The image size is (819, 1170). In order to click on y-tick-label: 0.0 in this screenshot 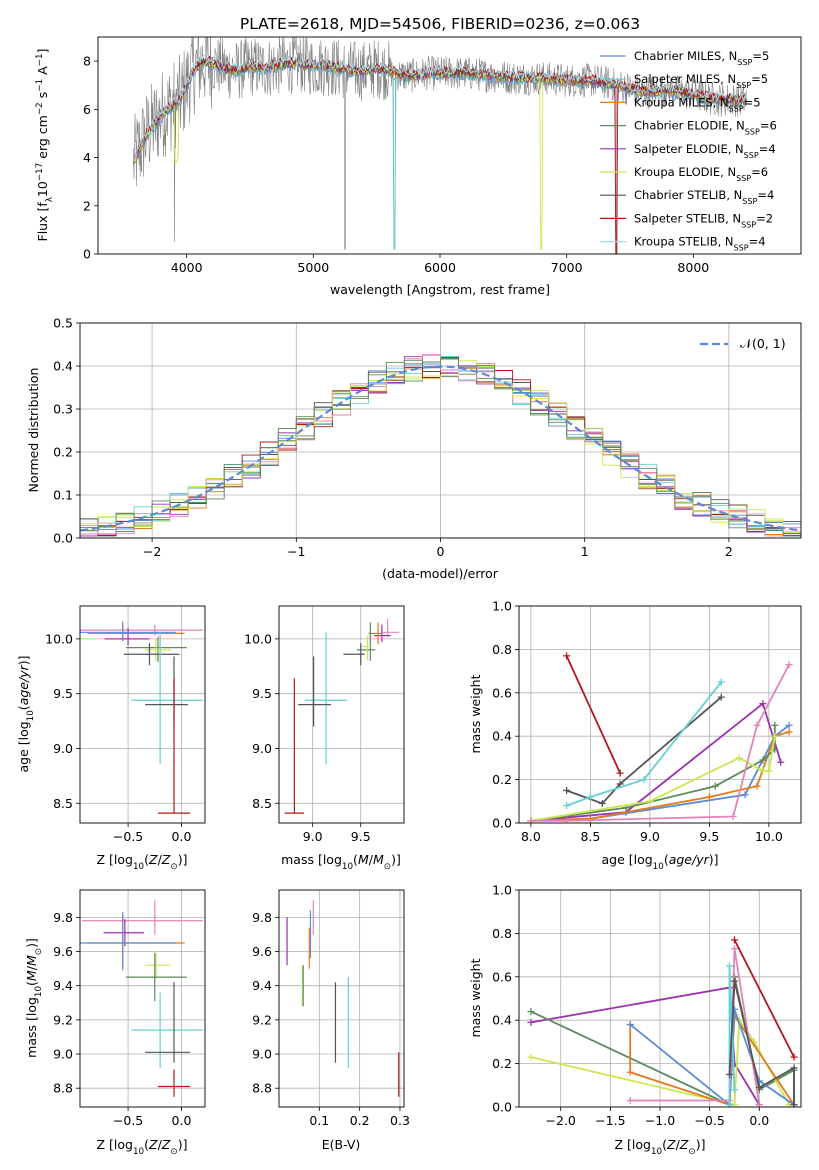, I will do `click(63, 538)`.